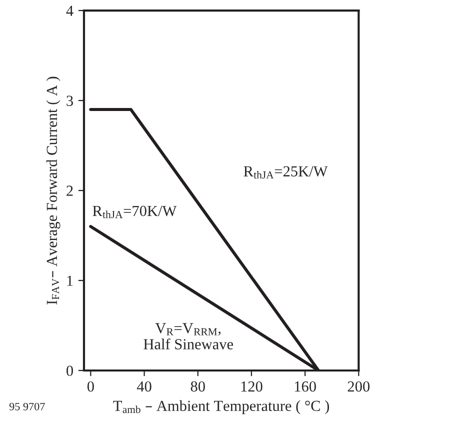 This screenshot has height=421, width=454. I want to click on y-tick-label: 1, so click(70, 281).